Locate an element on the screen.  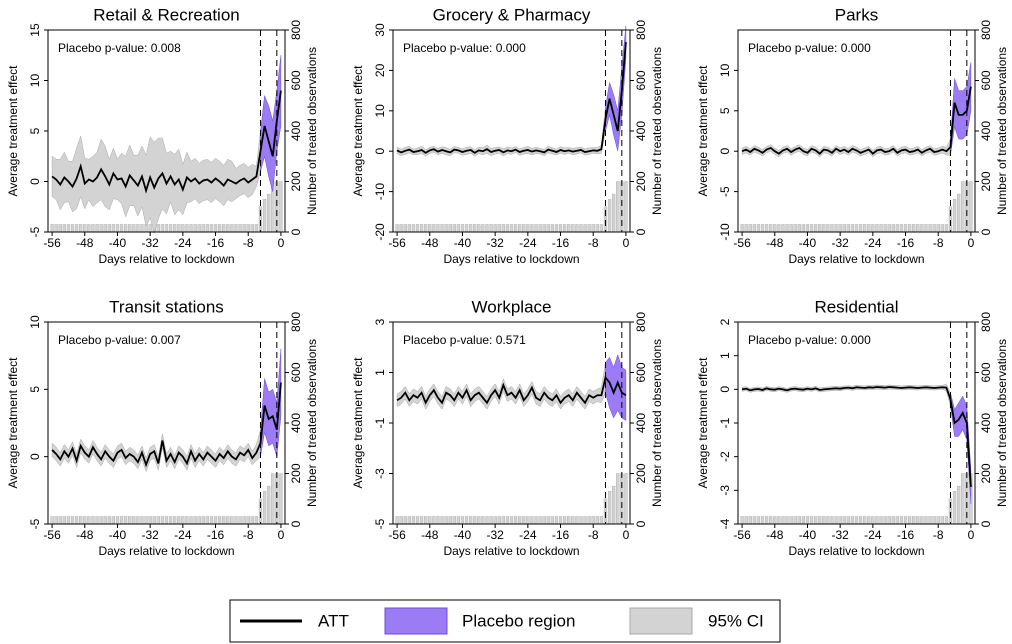
y2-tick-label: 600 is located at coordinates (641, 372).